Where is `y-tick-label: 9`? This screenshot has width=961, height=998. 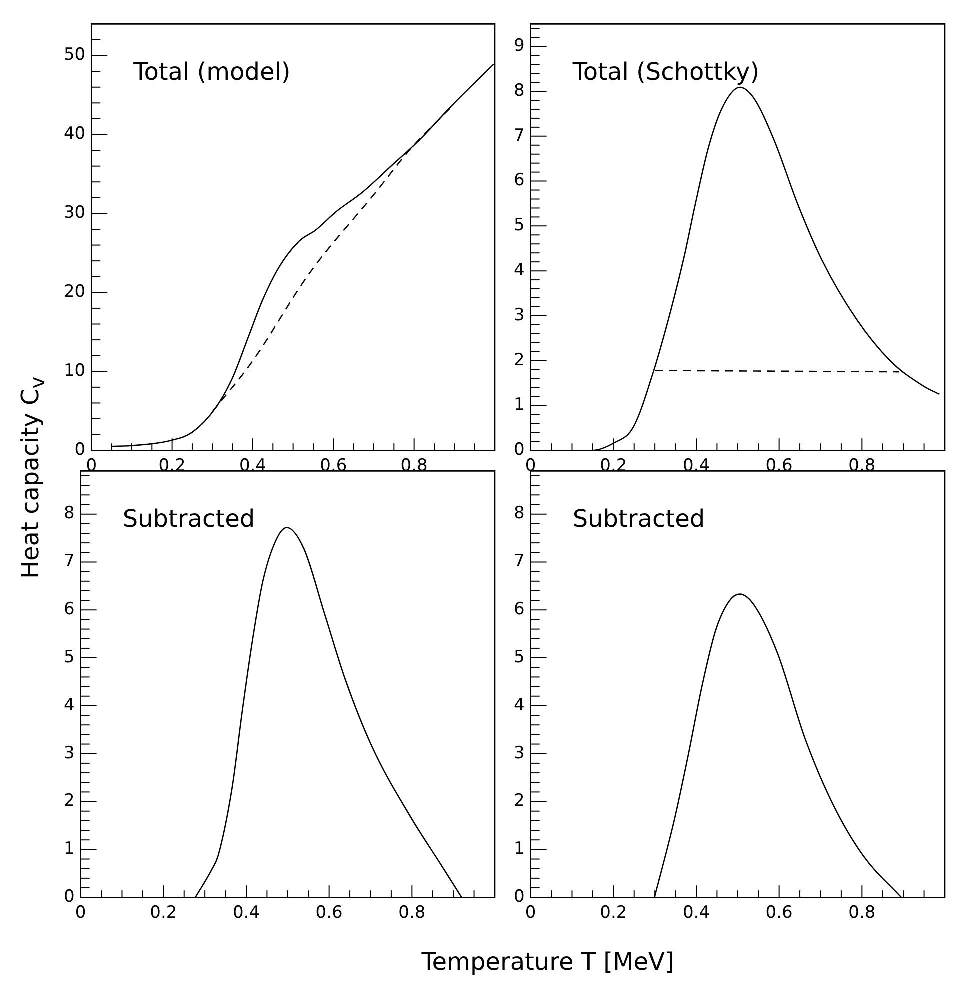 y-tick-label: 9 is located at coordinates (519, 46).